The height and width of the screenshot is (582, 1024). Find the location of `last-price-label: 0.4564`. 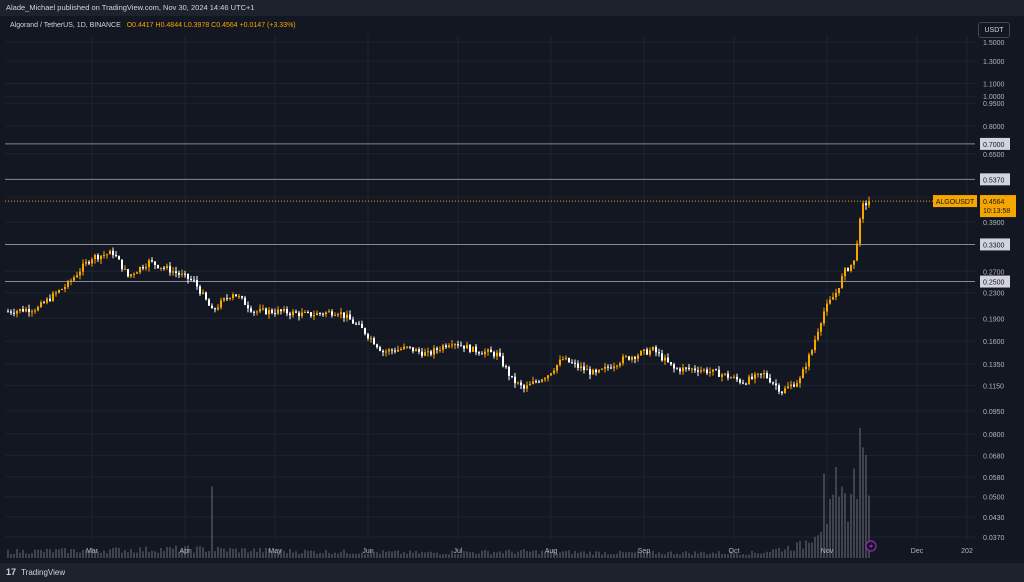

last-price-label: 0.4564 is located at coordinates (994, 202).